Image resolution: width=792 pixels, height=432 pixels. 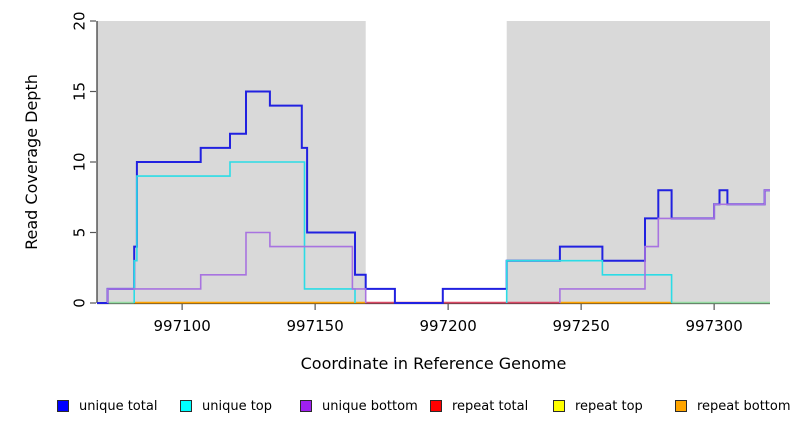 What do you see at coordinates (181, 326) in the screenshot?
I see `x-tick-label: 997100` at bounding box center [181, 326].